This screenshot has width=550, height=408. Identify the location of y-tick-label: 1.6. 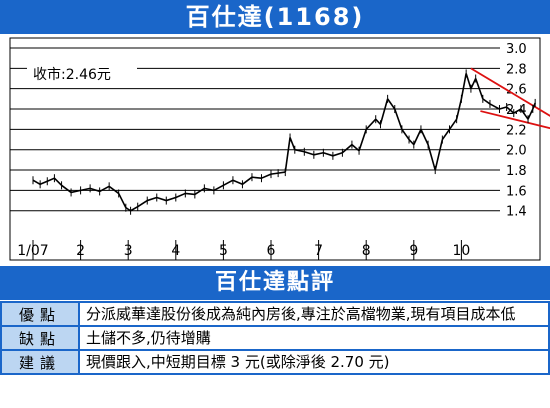
(516, 191).